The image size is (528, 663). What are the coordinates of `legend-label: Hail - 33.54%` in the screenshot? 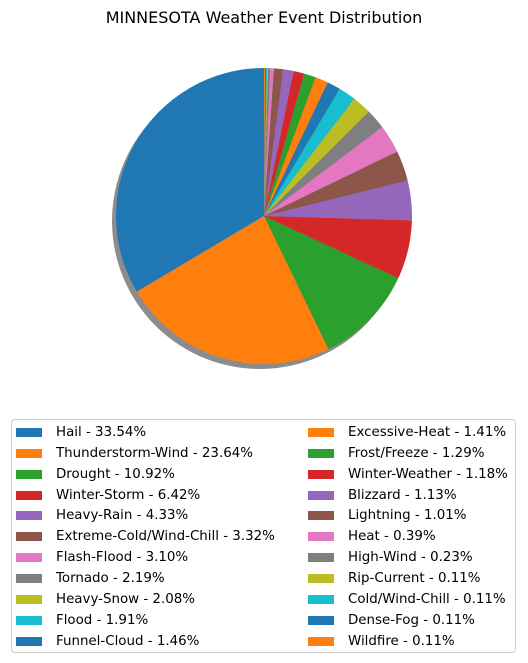 It's located at (101, 432).